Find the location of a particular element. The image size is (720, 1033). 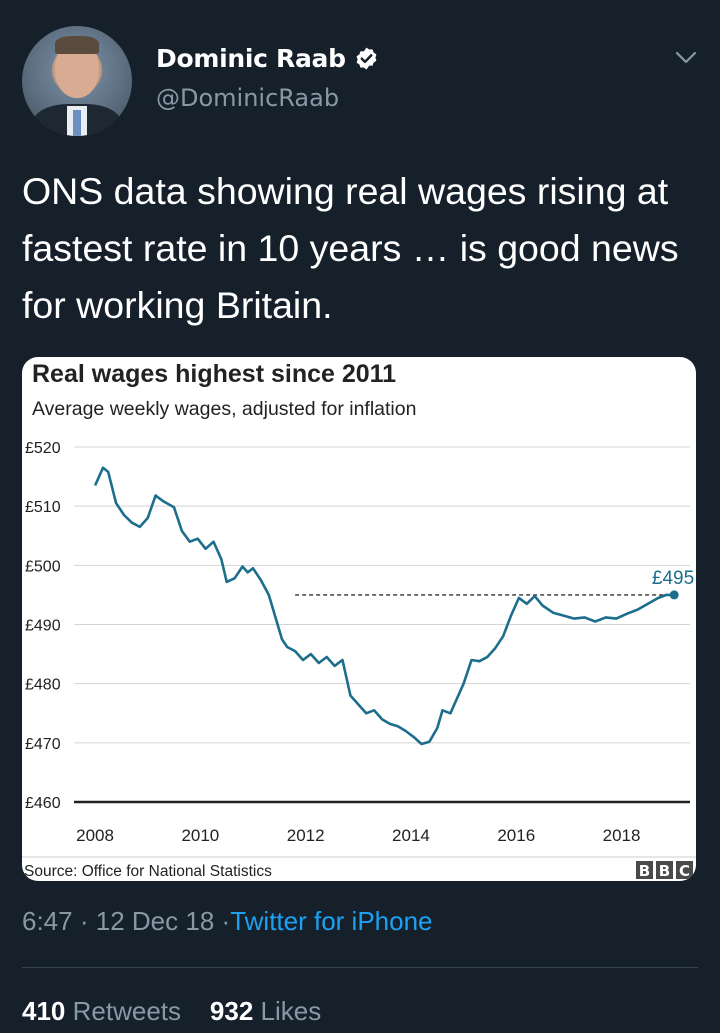

likes-count: 932 is located at coordinates (231, 1011).